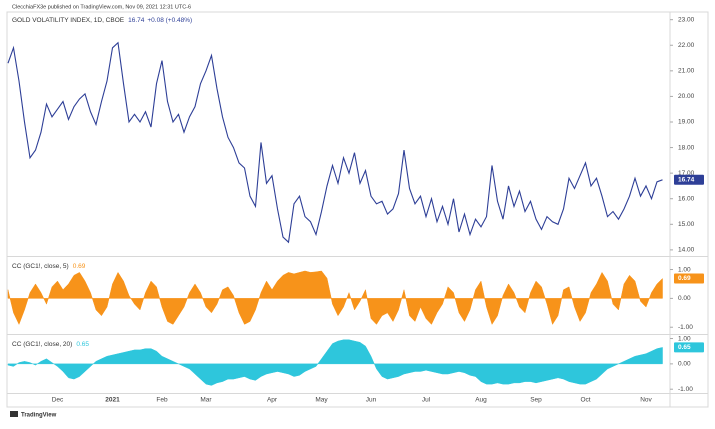 This screenshot has width=715, height=429. I want to click on x-tick-label: Mar, so click(206, 400).